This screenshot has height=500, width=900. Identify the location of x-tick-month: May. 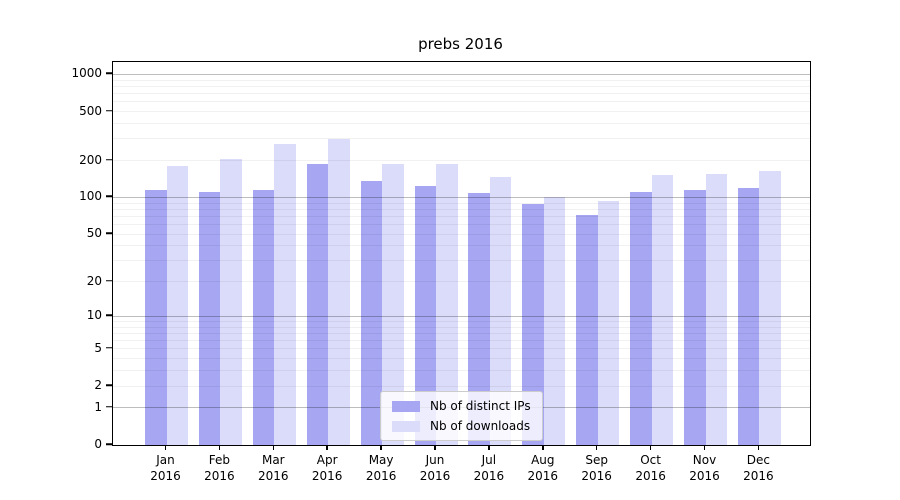
(381, 460).